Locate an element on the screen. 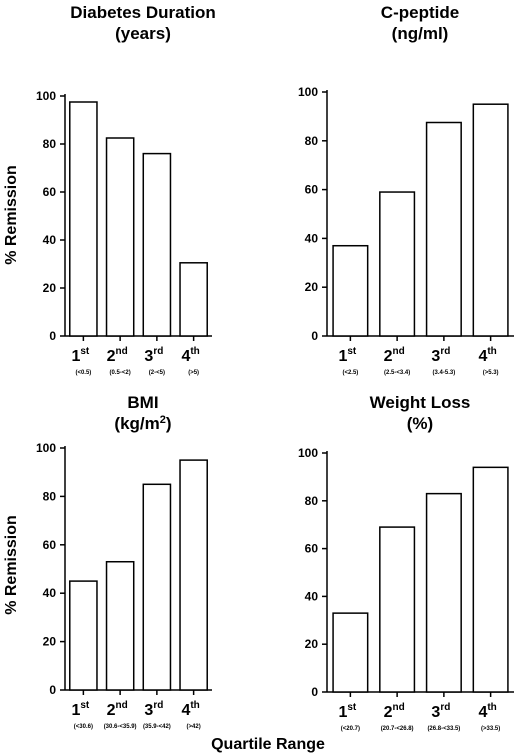 This screenshot has width=520, height=756. y-axis-label-top: % Remission is located at coordinates (11, 215).